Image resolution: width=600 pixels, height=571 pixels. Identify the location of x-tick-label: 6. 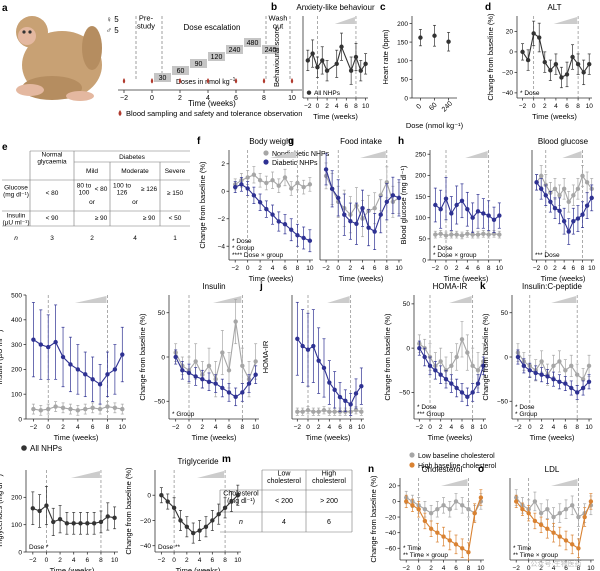
(462, 427).